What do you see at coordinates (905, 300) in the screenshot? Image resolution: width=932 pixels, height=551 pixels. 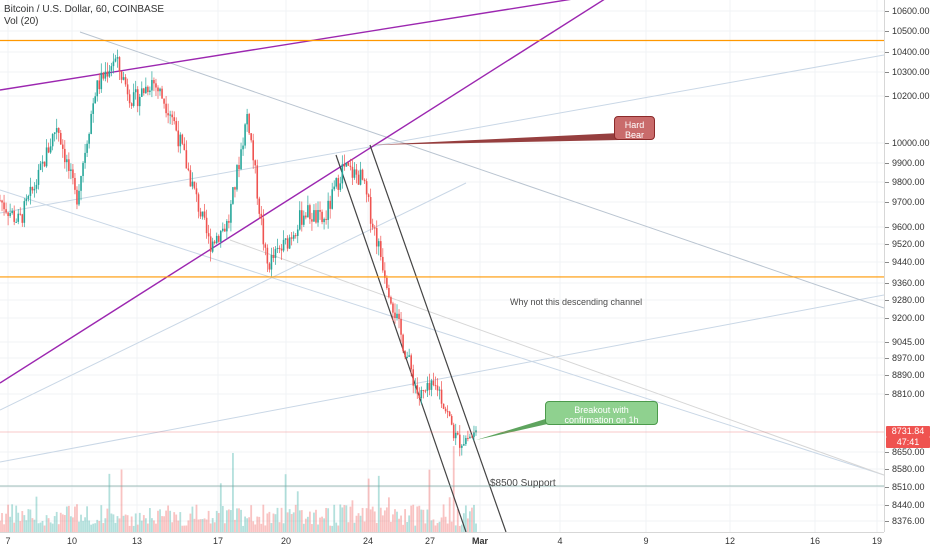 I see `price-tick: 9280.00` at bounding box center [905, 300].